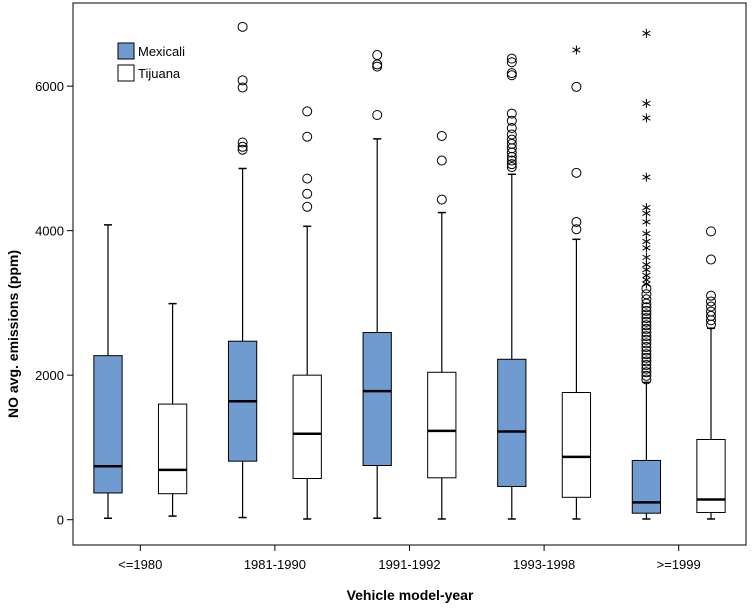 Image resolution: width=753 pixels, height=609 pixels. I want to click on x-tick-label: 1993-1998, so click(544, 564).